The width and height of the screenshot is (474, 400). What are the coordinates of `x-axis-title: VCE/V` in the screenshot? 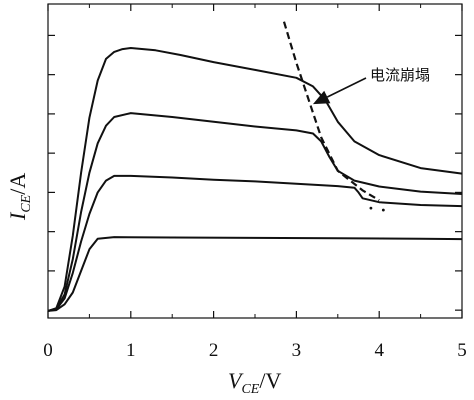 It's located at (254, 382).